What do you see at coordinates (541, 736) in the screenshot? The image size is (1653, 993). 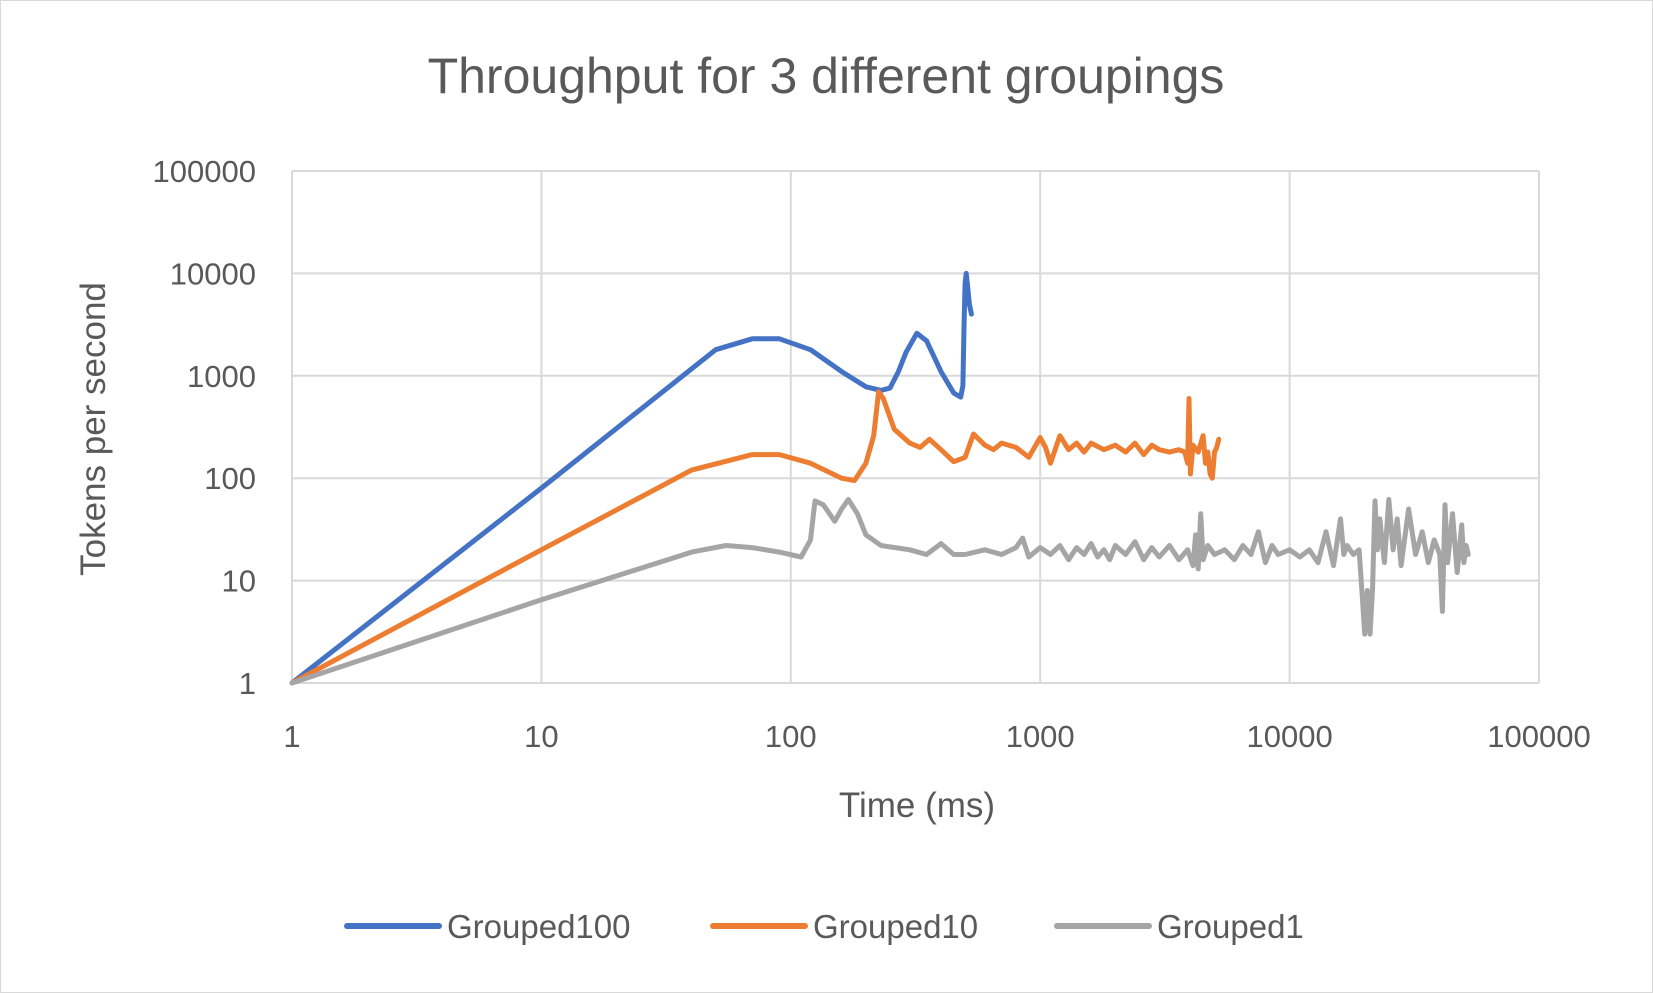 I see `x-tick-label: 10` at bounding box center [541, 736].